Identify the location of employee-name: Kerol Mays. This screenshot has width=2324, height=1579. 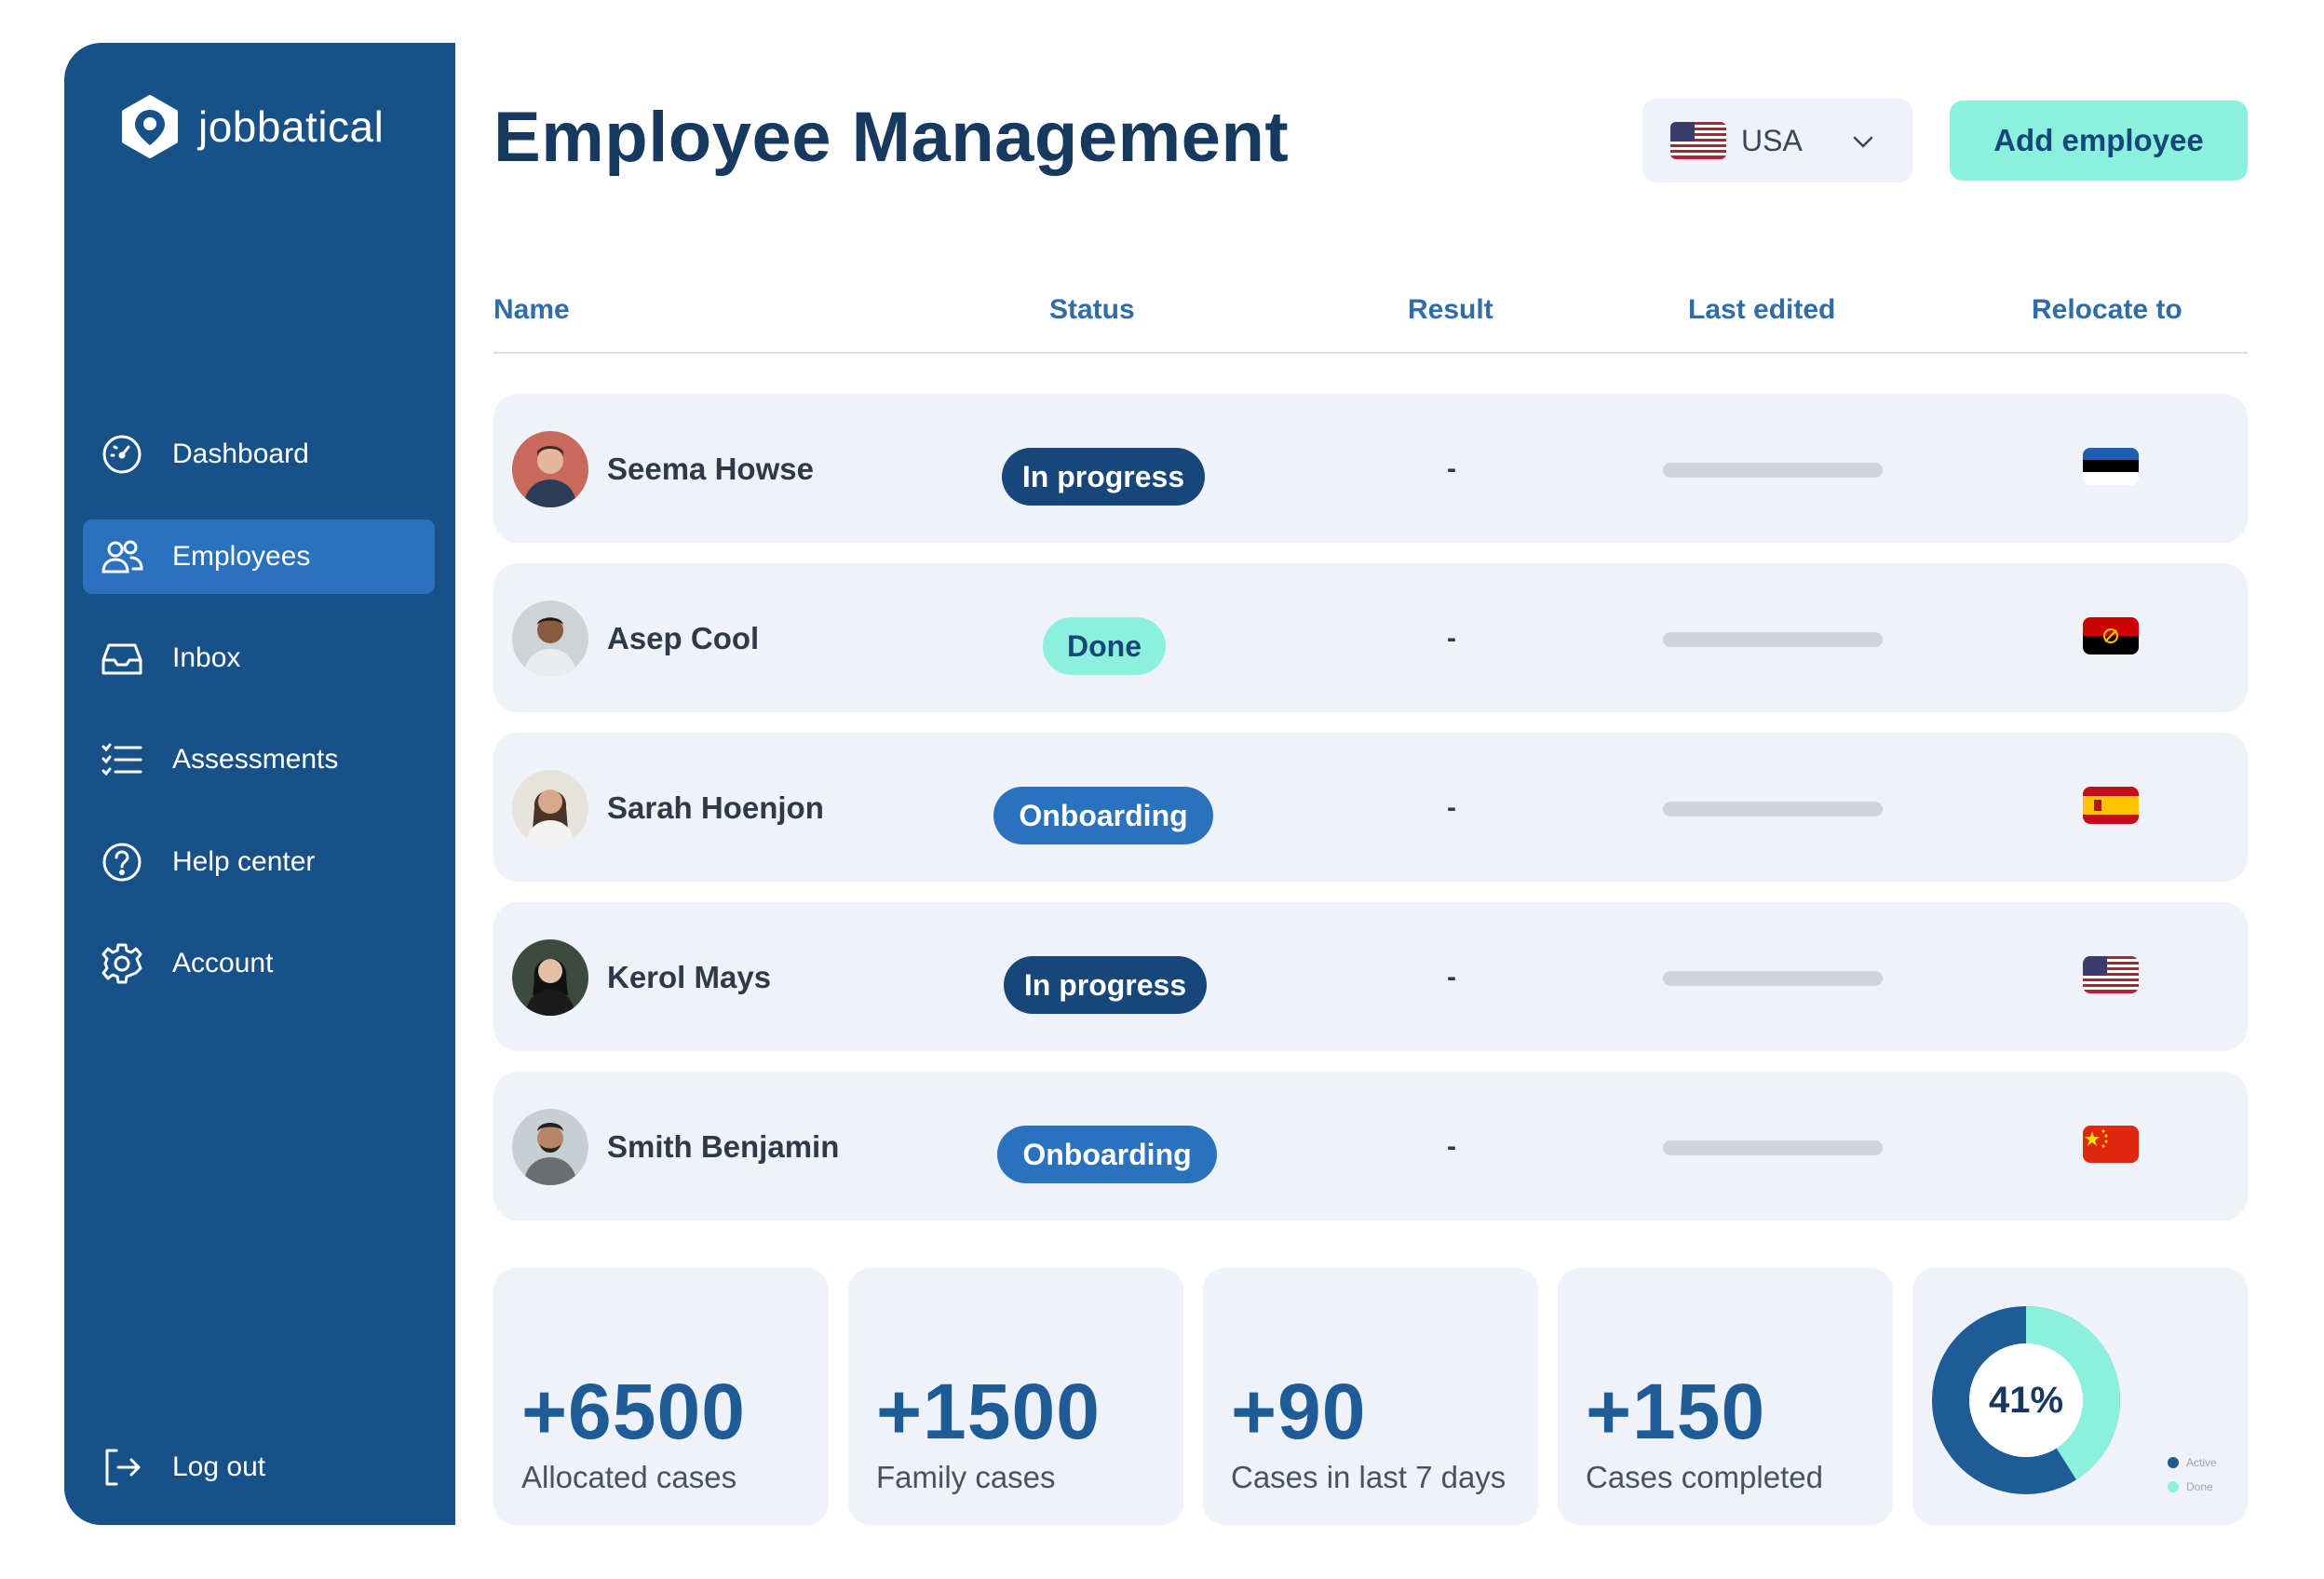
(689, 977).